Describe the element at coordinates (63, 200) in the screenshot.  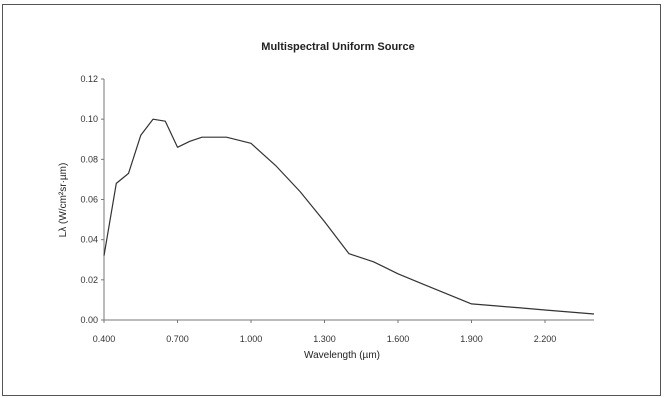
I see `y-axis-label: Lλ (W/cm²sr·µm)` at that location.